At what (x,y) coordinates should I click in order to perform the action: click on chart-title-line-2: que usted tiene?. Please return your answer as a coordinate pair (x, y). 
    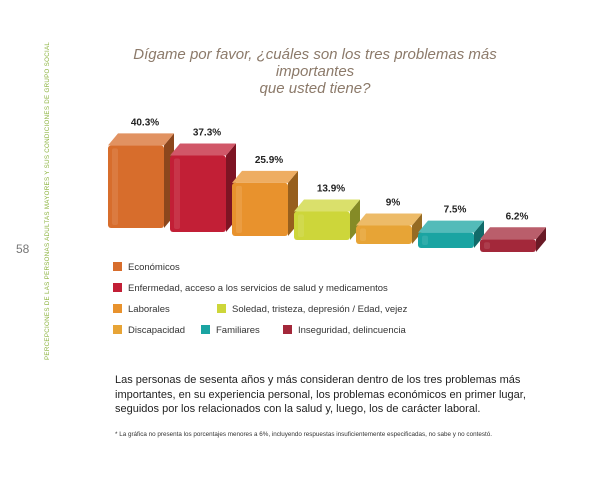
    Looking at the image, I should click on (315, 88).